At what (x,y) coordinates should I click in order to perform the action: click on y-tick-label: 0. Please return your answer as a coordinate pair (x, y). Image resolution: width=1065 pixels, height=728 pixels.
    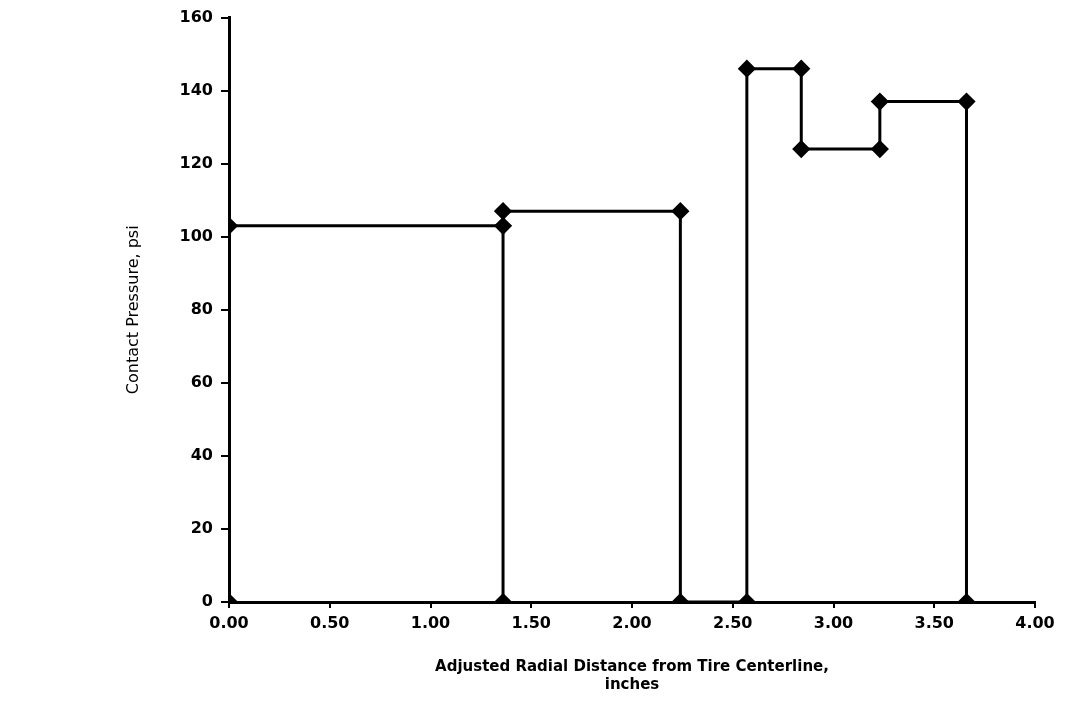
    Looking at the image, I should click on (207, 601).